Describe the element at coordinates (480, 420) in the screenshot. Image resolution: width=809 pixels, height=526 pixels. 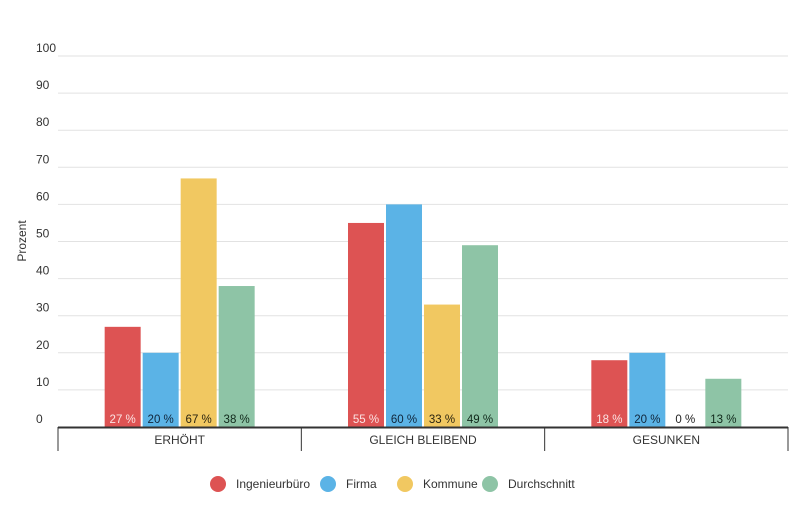
I see `data-label: 49 %` at that location.